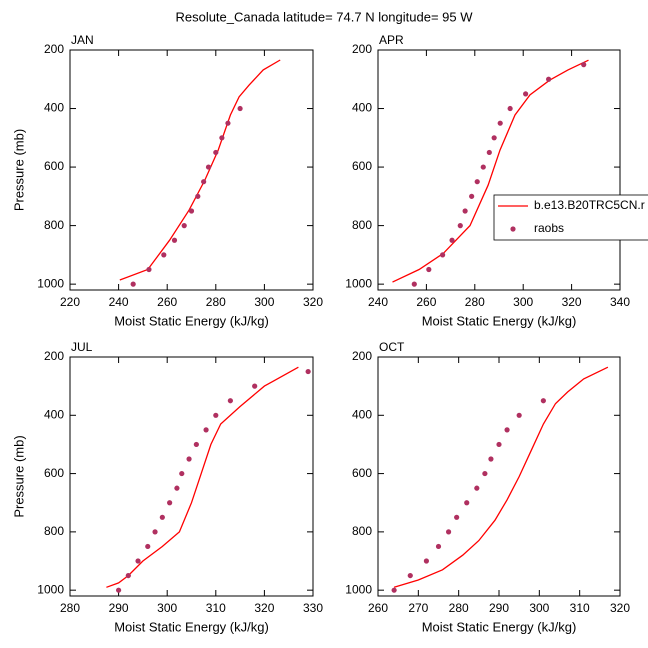 The height and width of the screenshot is (648, 648). Describe the element at coordinates (82, 347) in the screenshot. I see `panel-title: JUL` at that location.